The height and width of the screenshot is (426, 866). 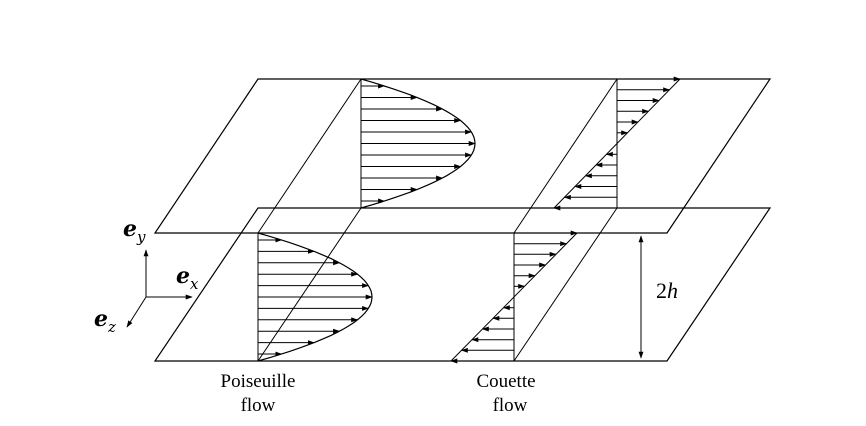 I want to click on ex-label: ex, so click(x=187, y=278).